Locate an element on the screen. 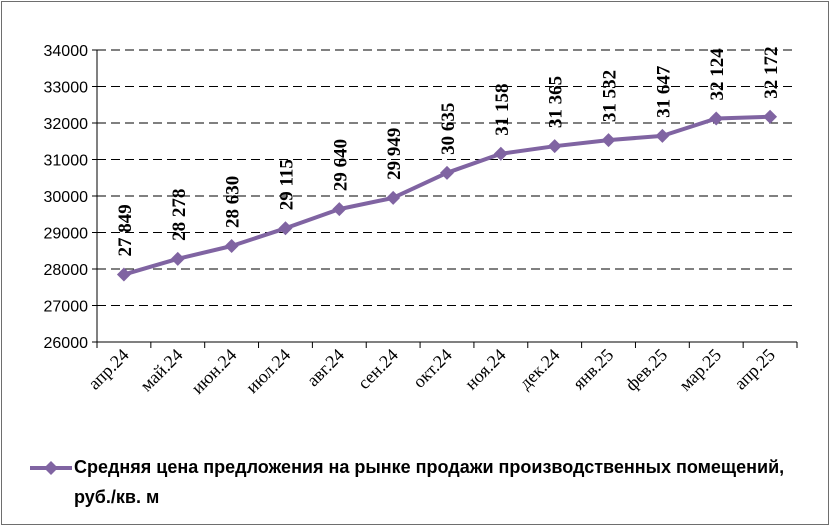  x-tick-label: июн.24 is located at coordinates (213, 371).